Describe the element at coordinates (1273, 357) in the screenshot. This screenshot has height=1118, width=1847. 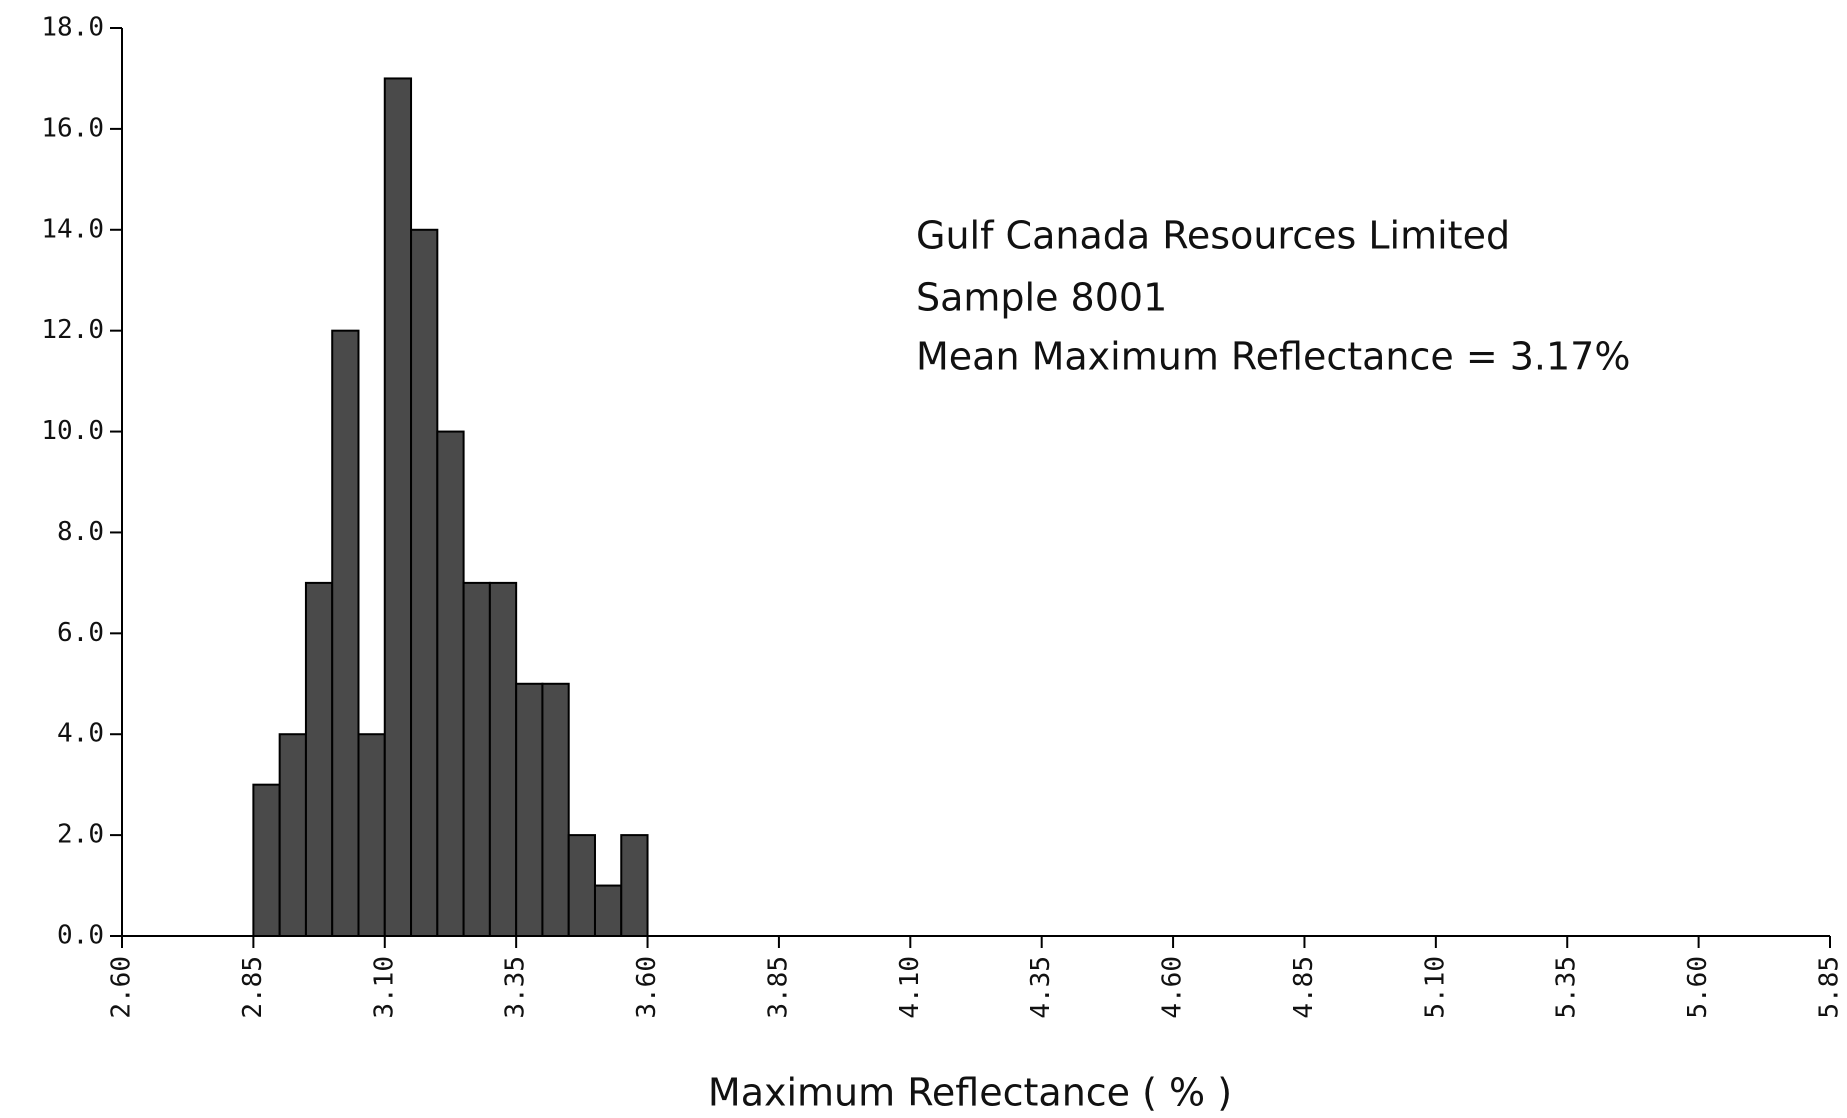
I see `annotation: Mean Maximum Reflectance = 3.17%` at that location.